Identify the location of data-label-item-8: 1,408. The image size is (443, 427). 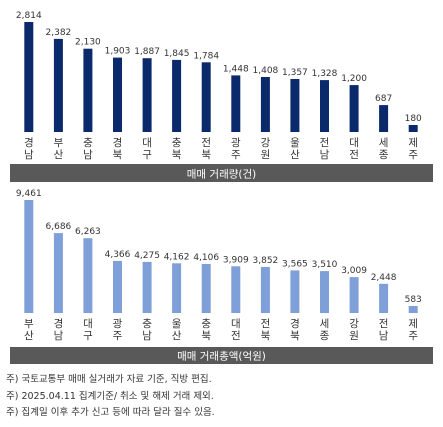
(266, 71).